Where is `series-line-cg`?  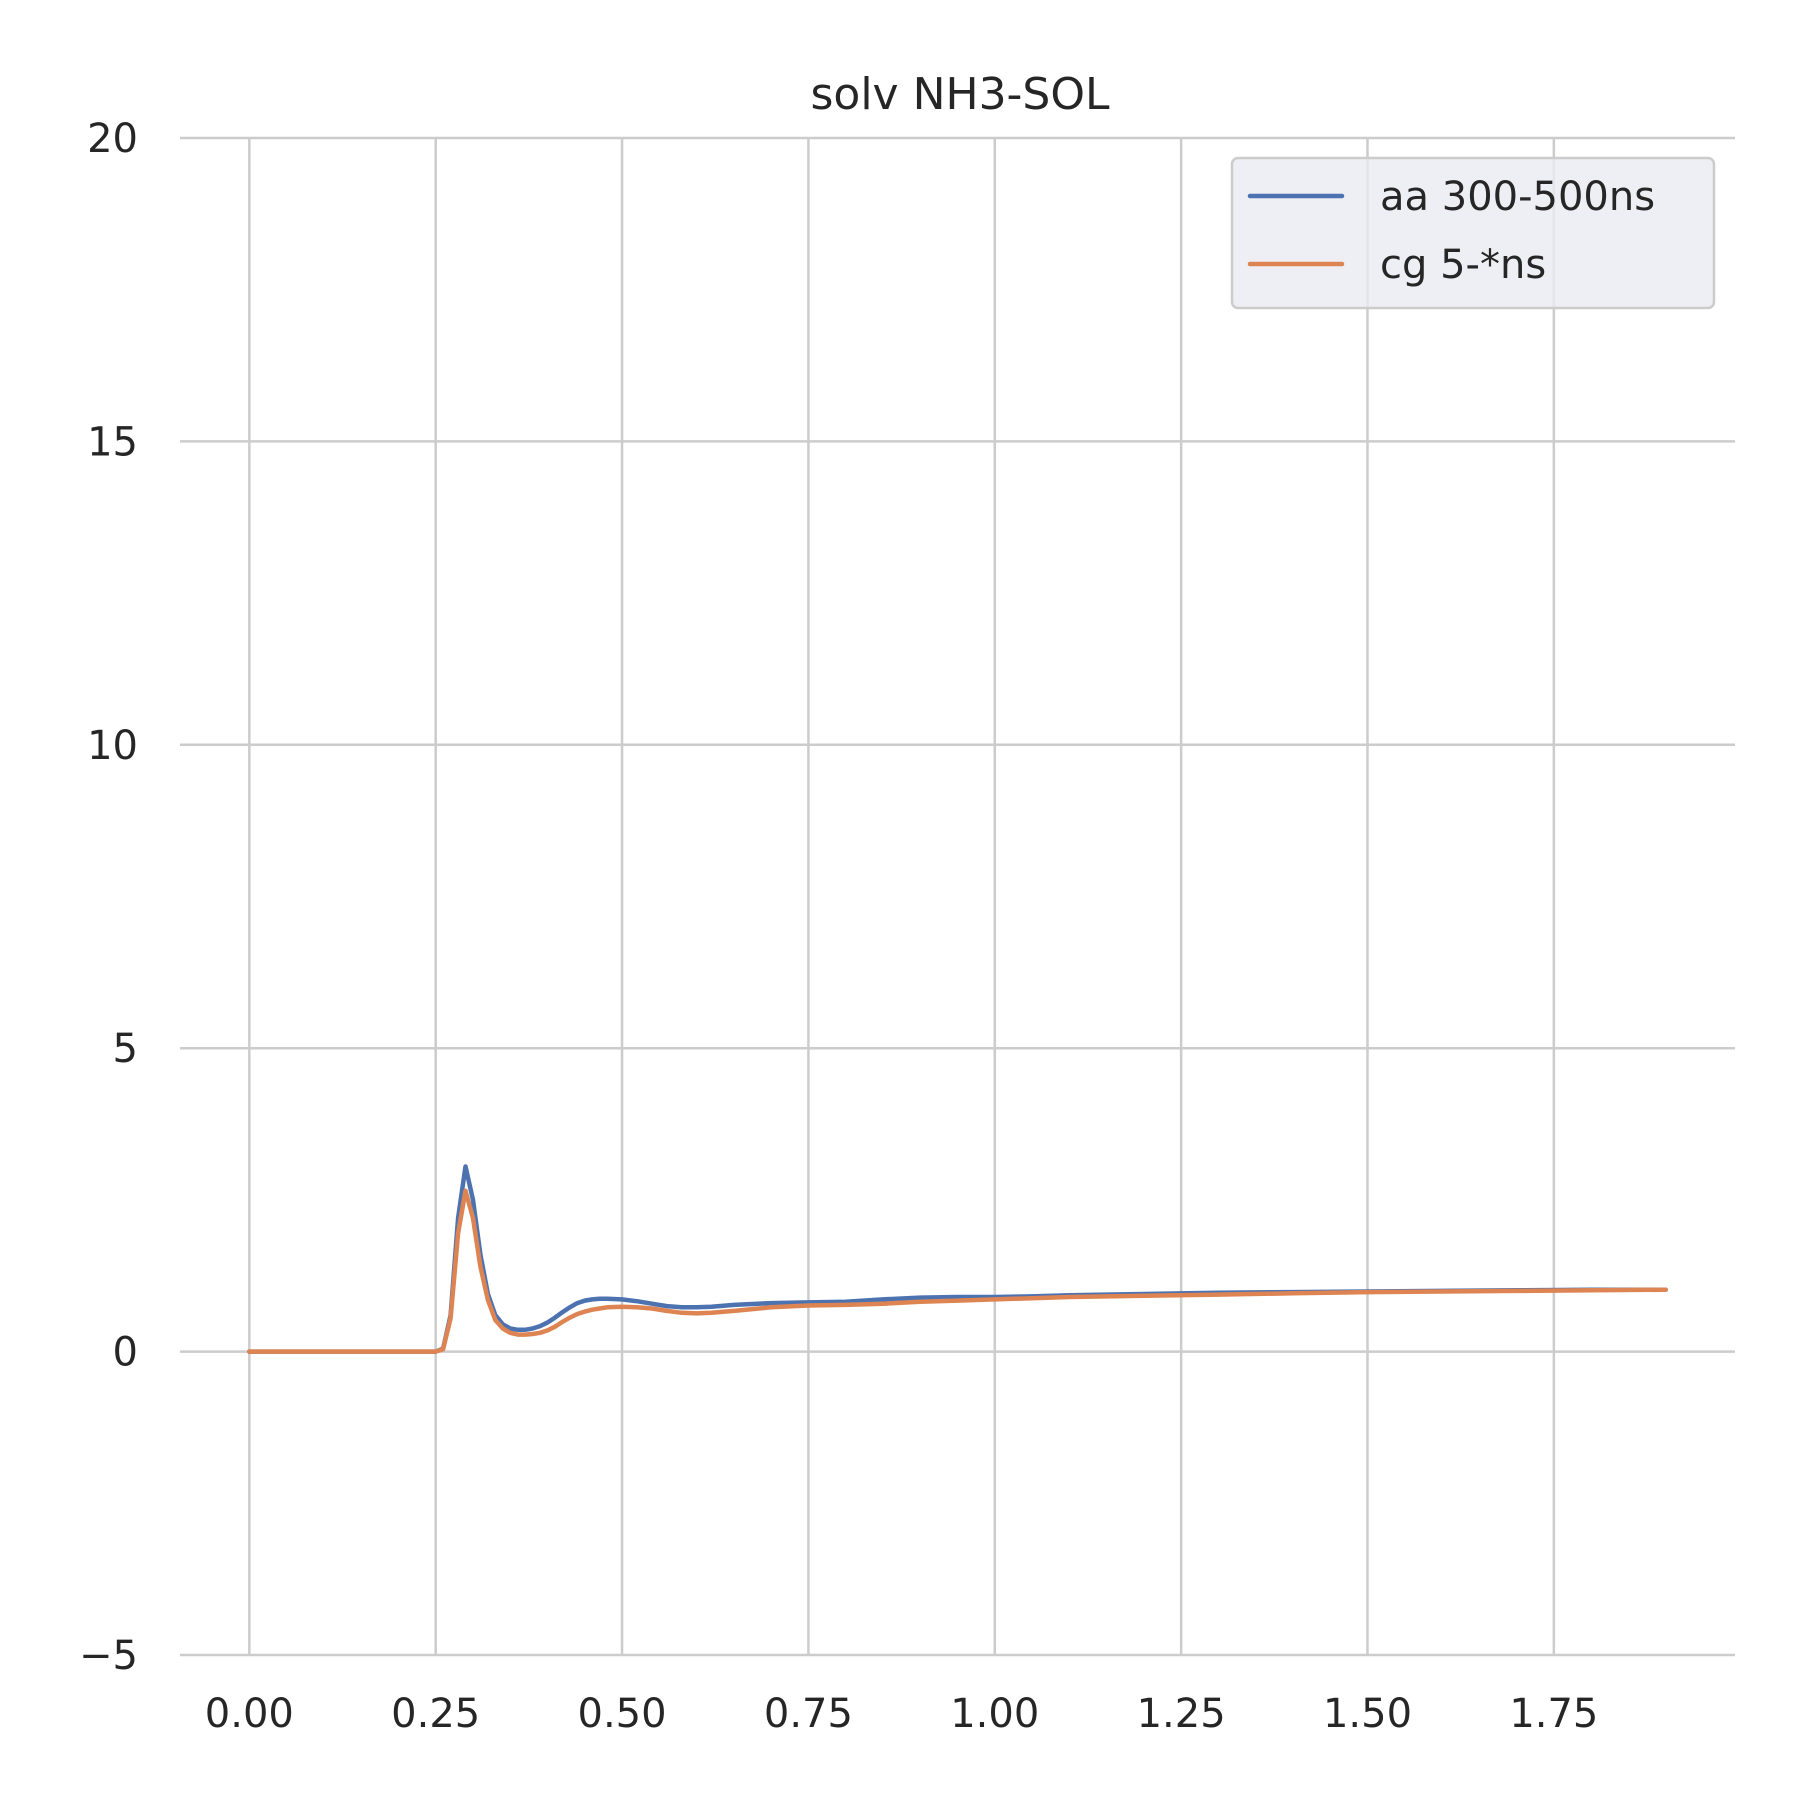
series-line-cg is located at coordinates (957, 1271).